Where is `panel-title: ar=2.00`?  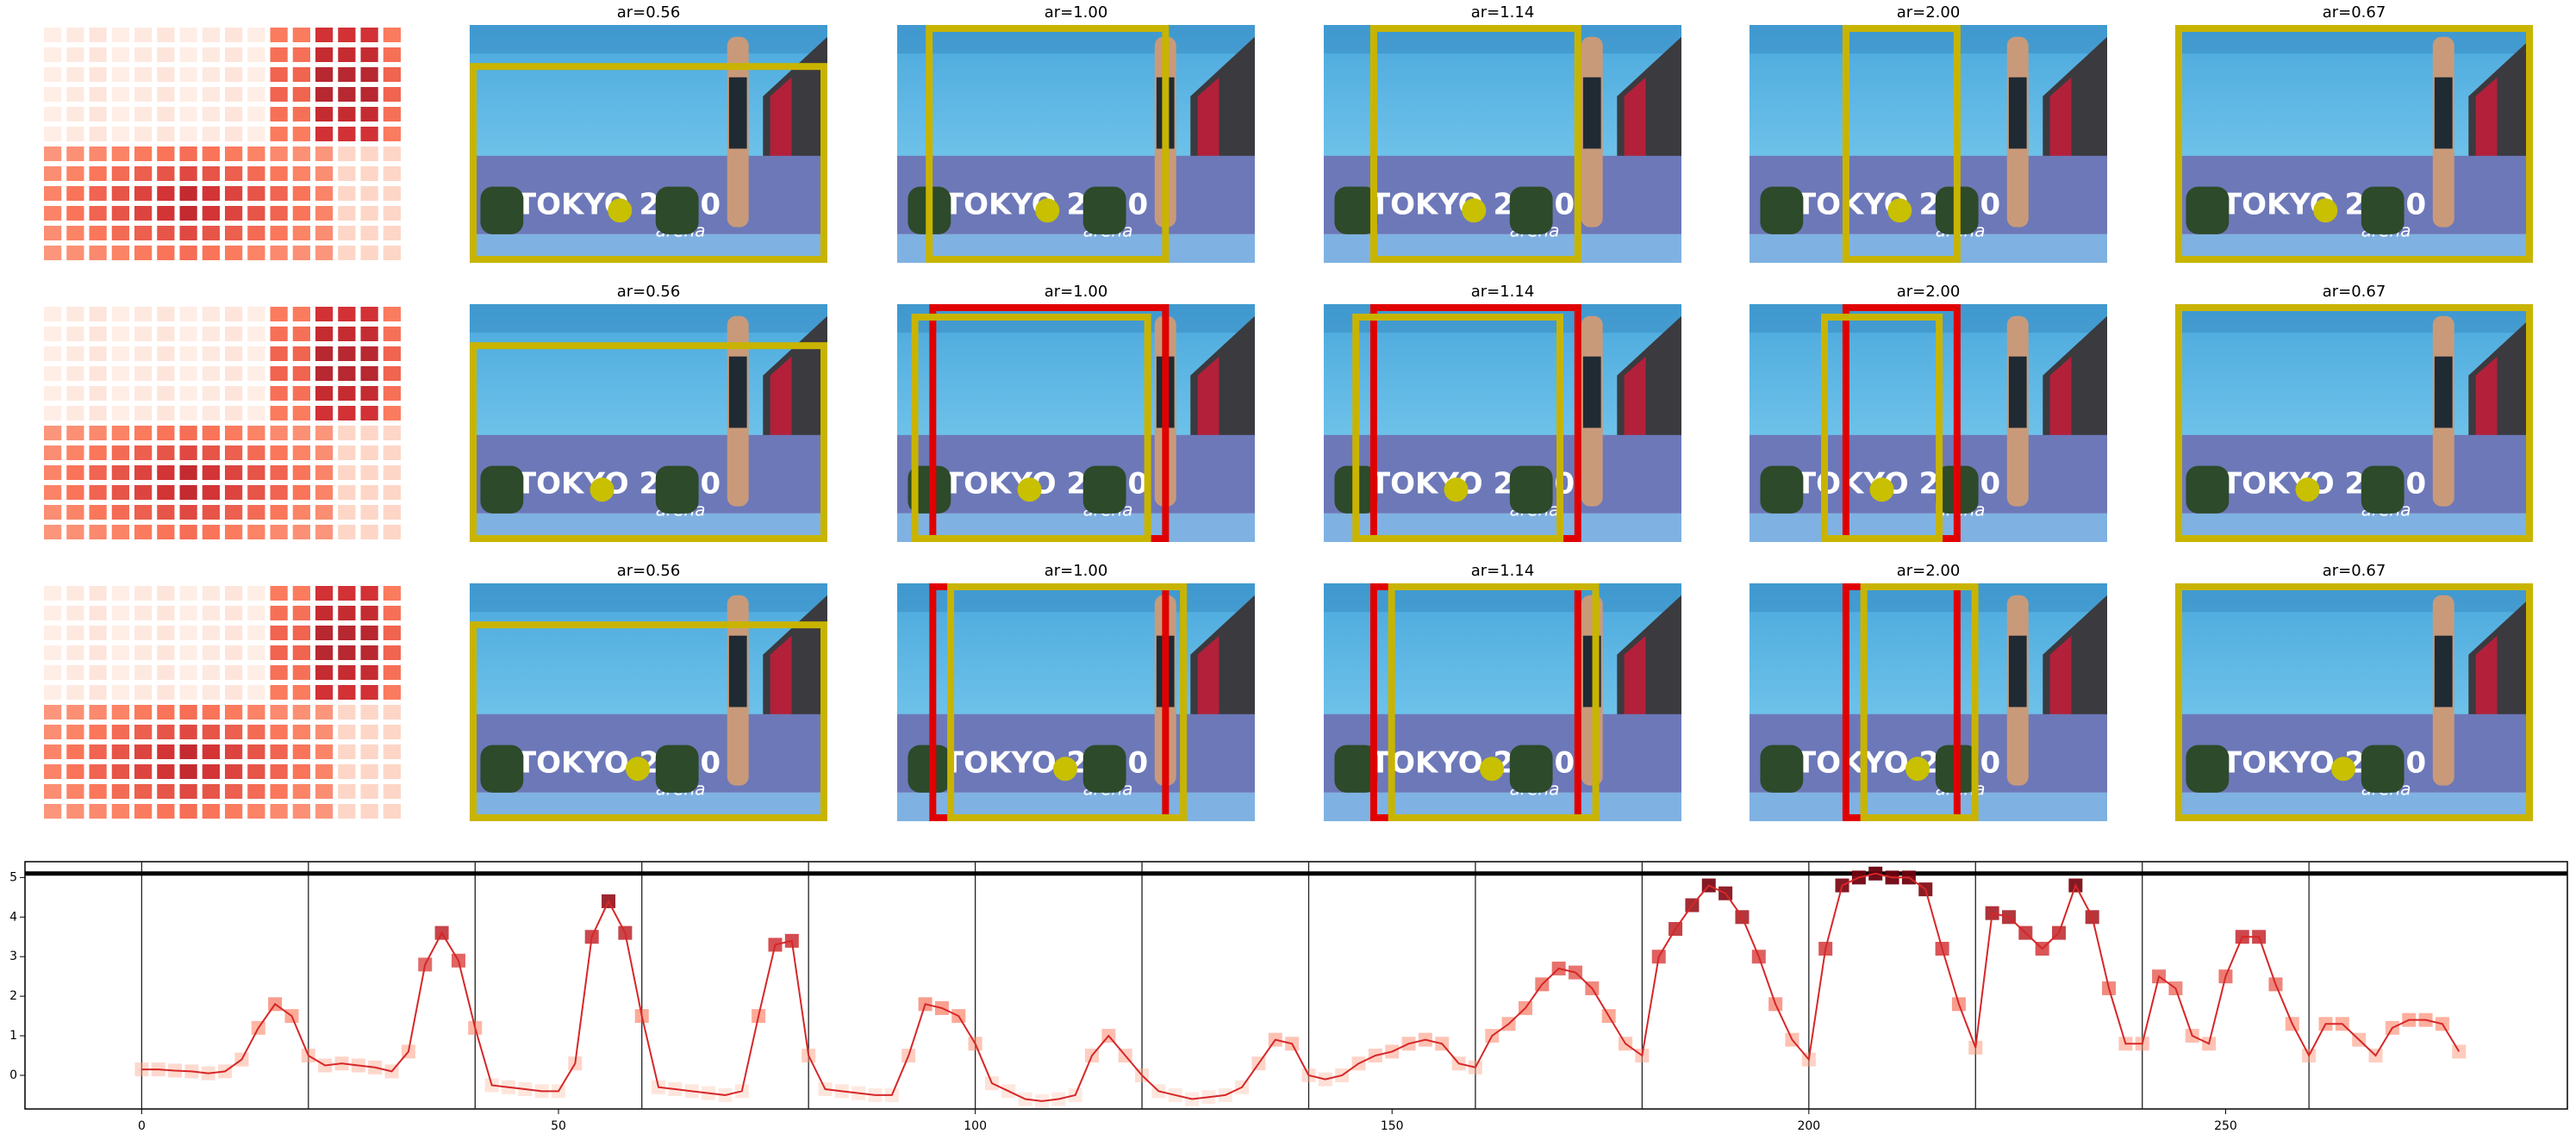
panel-title: ar=2.00 is located at coordinates (1929, 292).